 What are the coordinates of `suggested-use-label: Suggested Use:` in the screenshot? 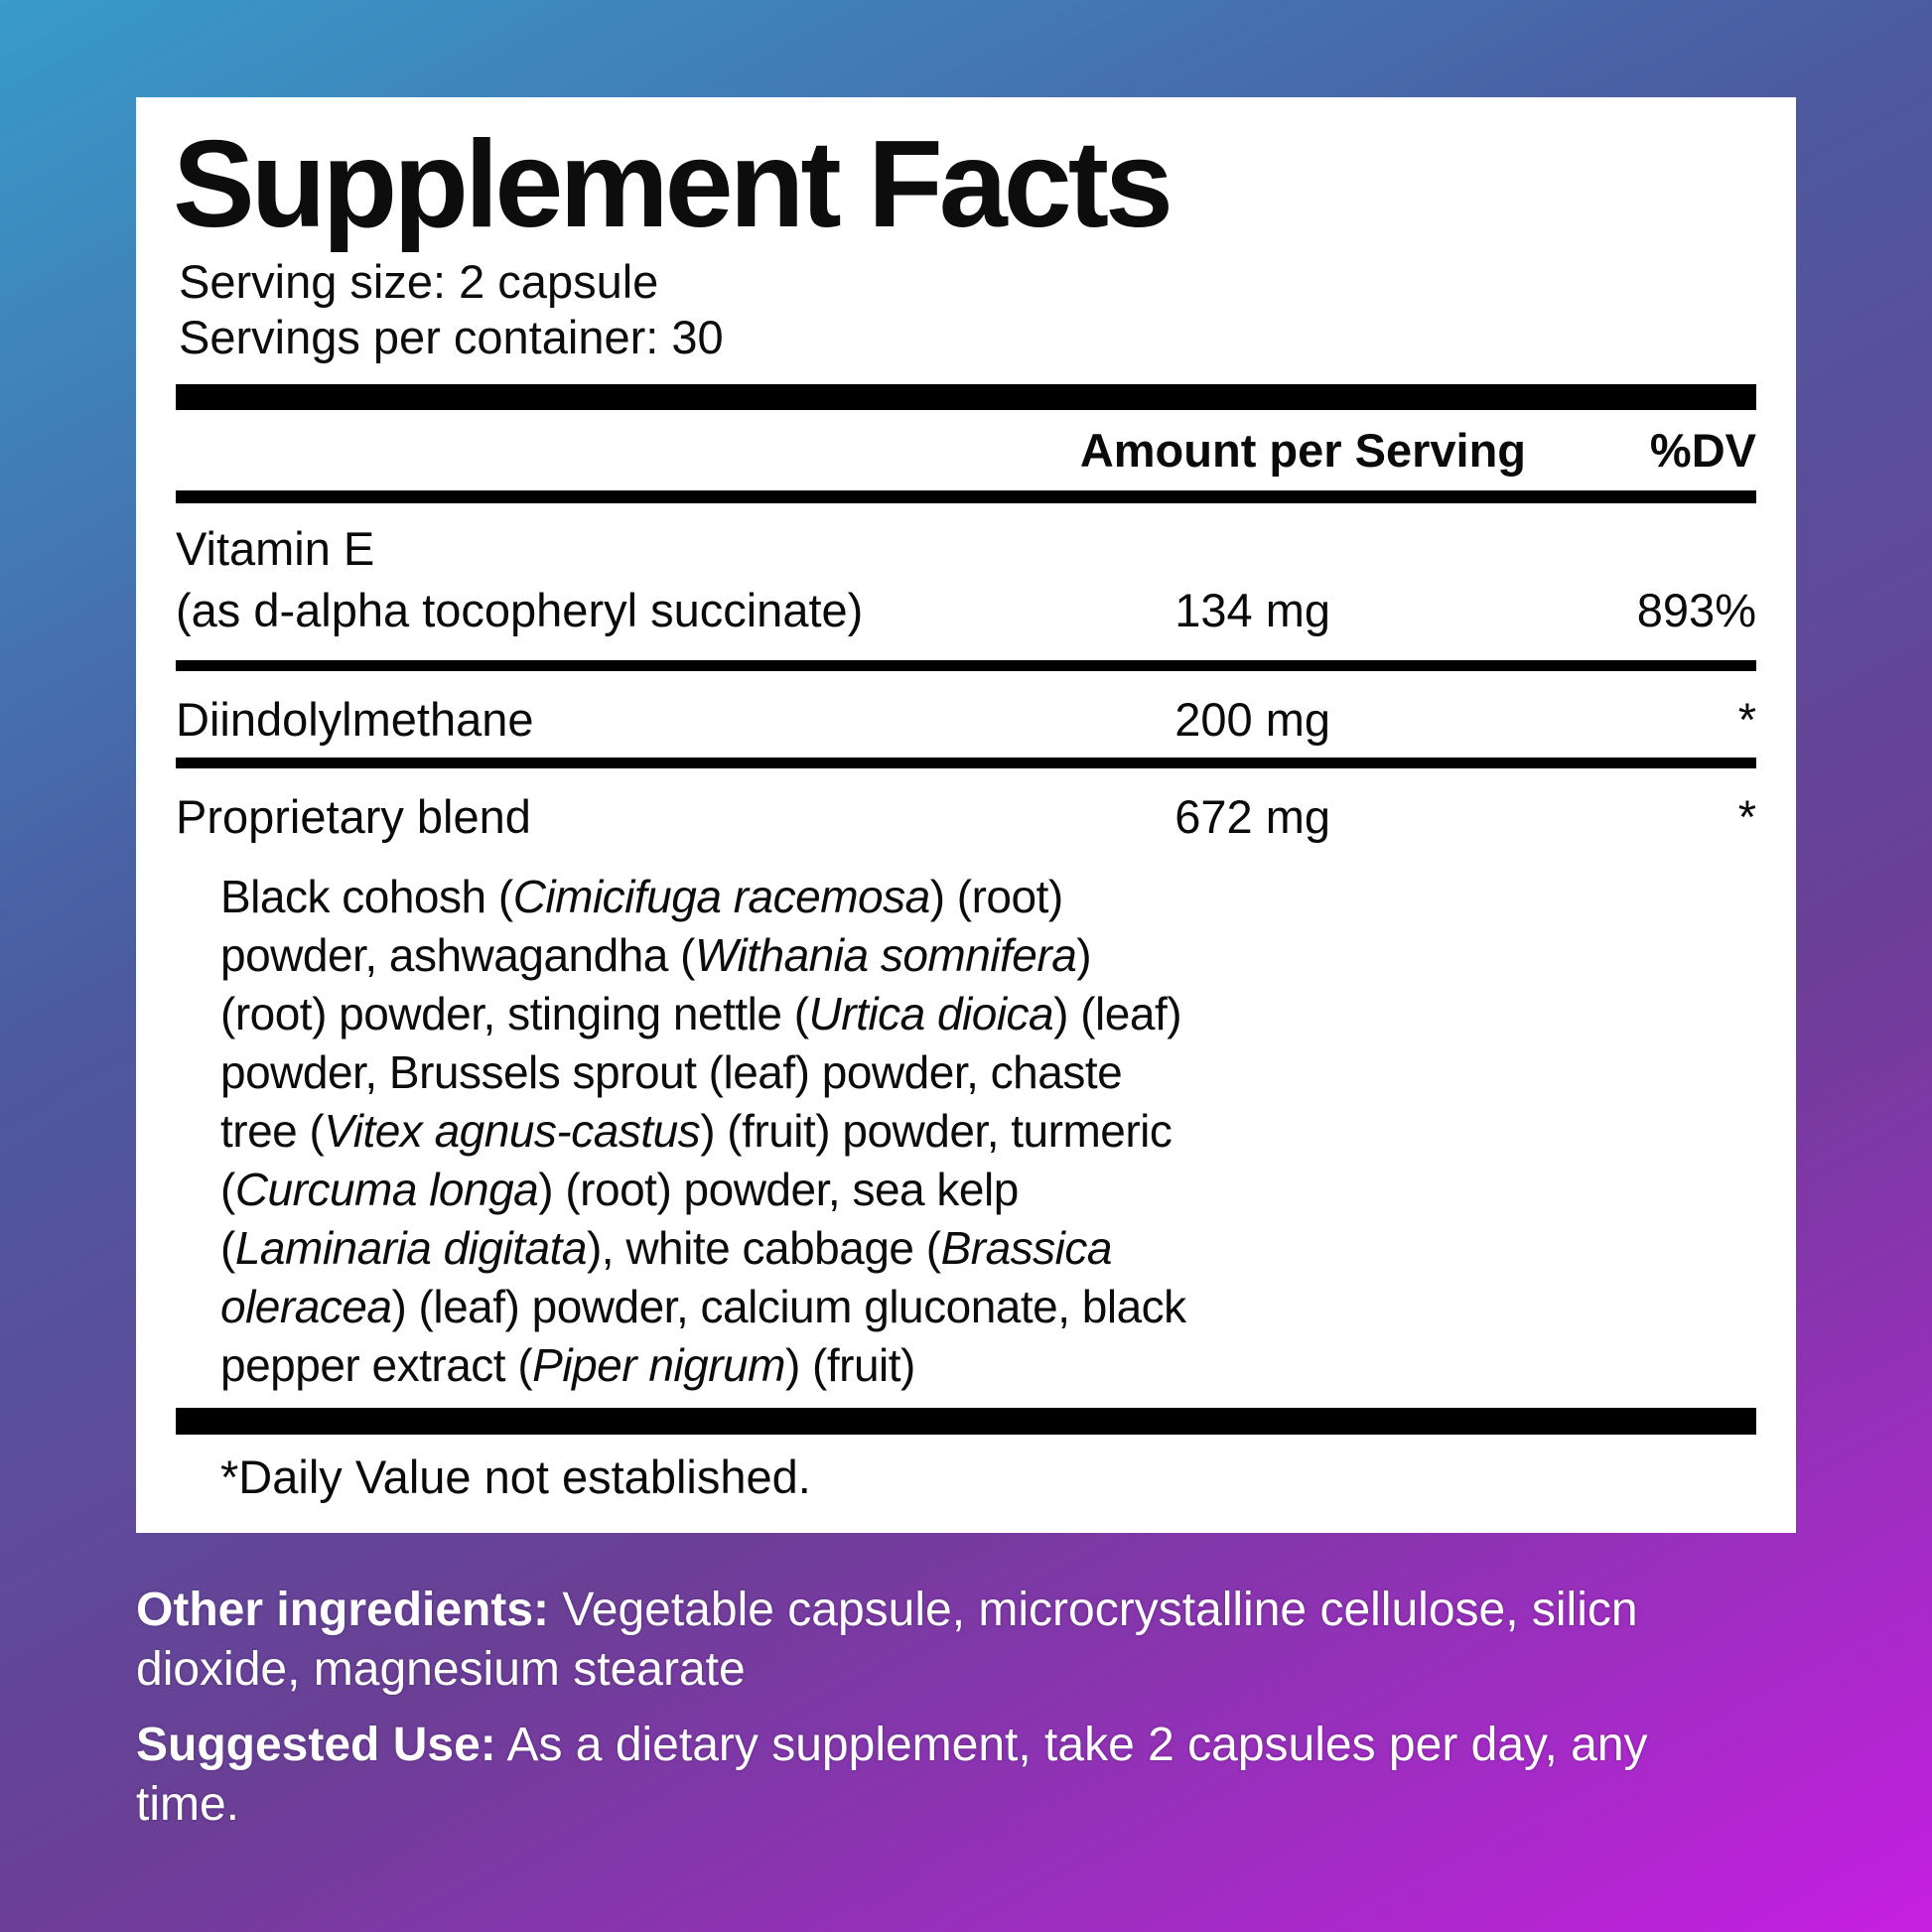 It's located at (316, 1745).